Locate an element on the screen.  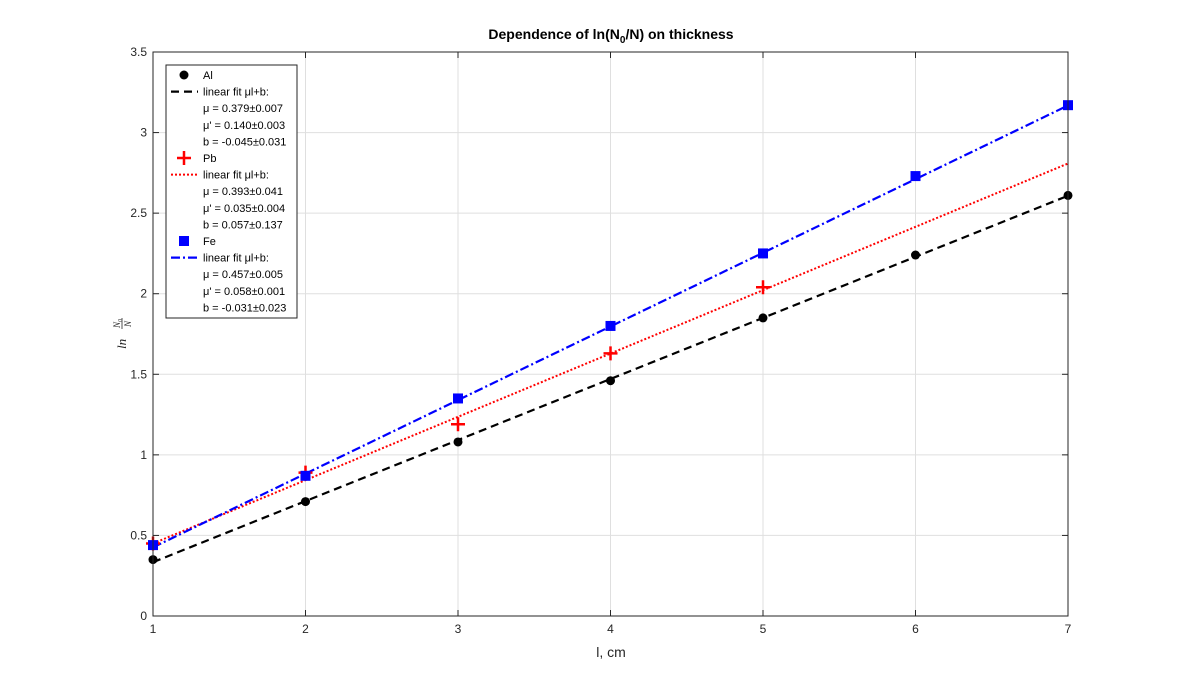
y-tick-label: 2.5 is located at coordinates (138, 213).